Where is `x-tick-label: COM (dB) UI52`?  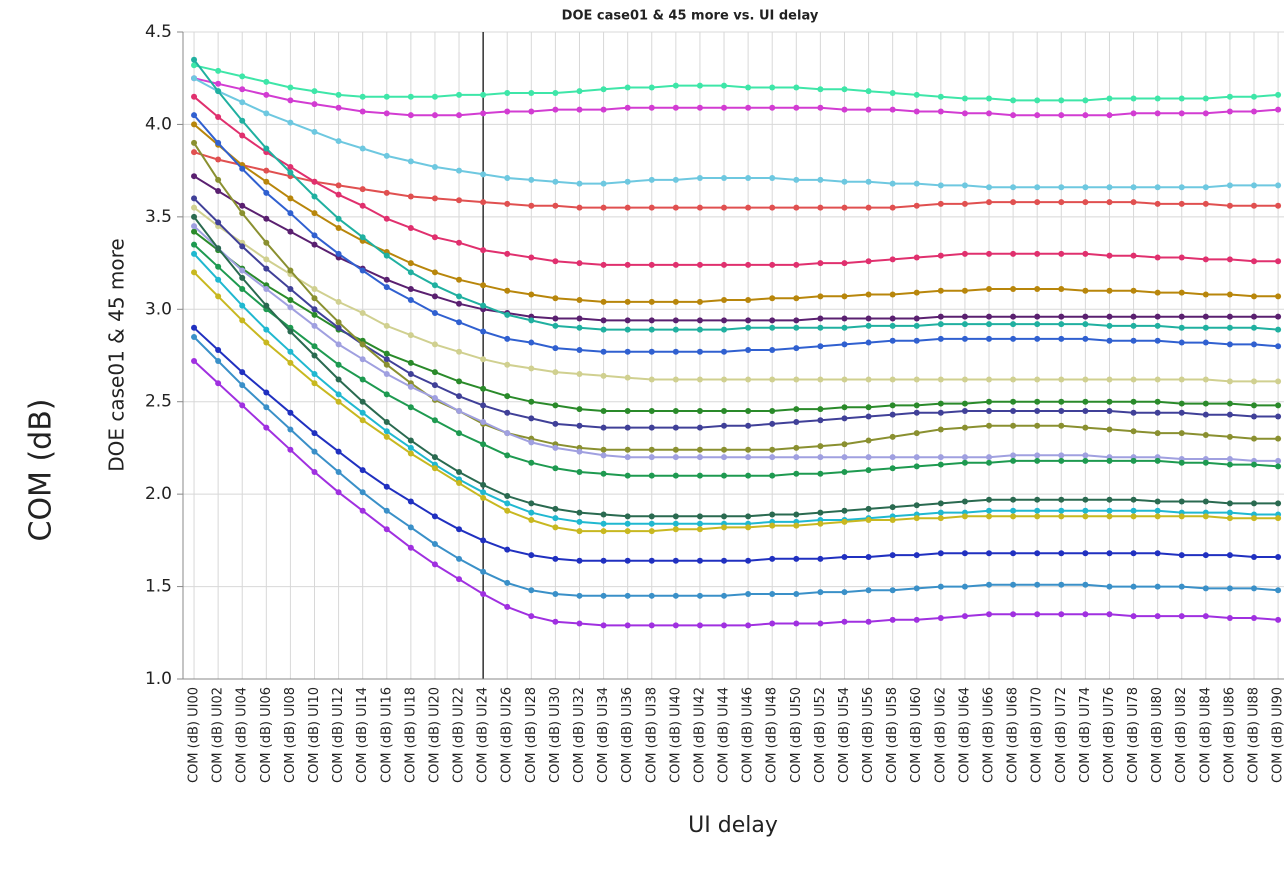
x-tick-label: COM (dB) UI52 is located at coordinates (820, 735).